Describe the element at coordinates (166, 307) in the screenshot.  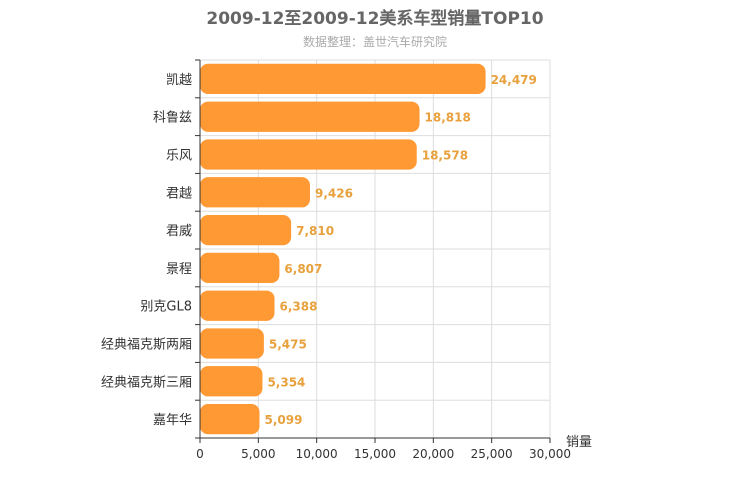
I see `category-label: 别克GL8` at that location.